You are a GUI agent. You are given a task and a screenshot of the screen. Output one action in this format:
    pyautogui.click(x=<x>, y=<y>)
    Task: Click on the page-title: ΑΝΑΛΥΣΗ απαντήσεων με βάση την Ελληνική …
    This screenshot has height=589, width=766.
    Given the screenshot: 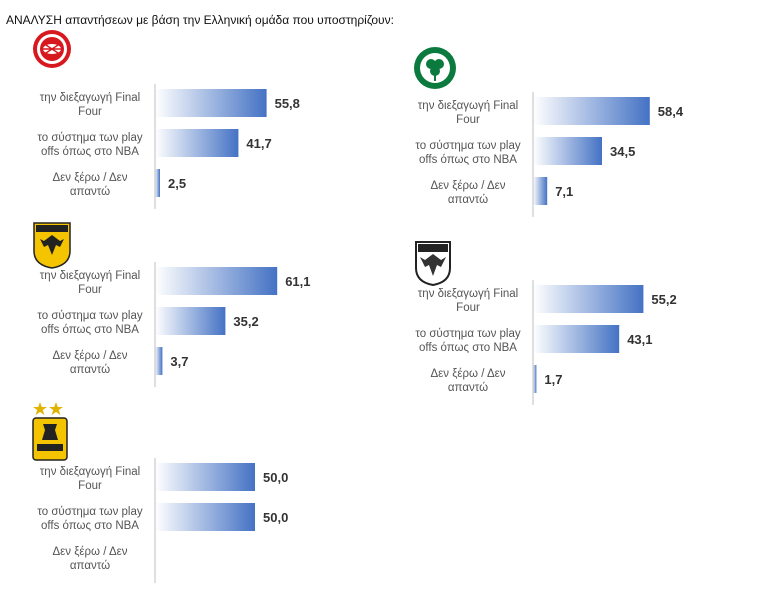 What is the action you would take?
    pyautogui.click(x=200, y=20)
    